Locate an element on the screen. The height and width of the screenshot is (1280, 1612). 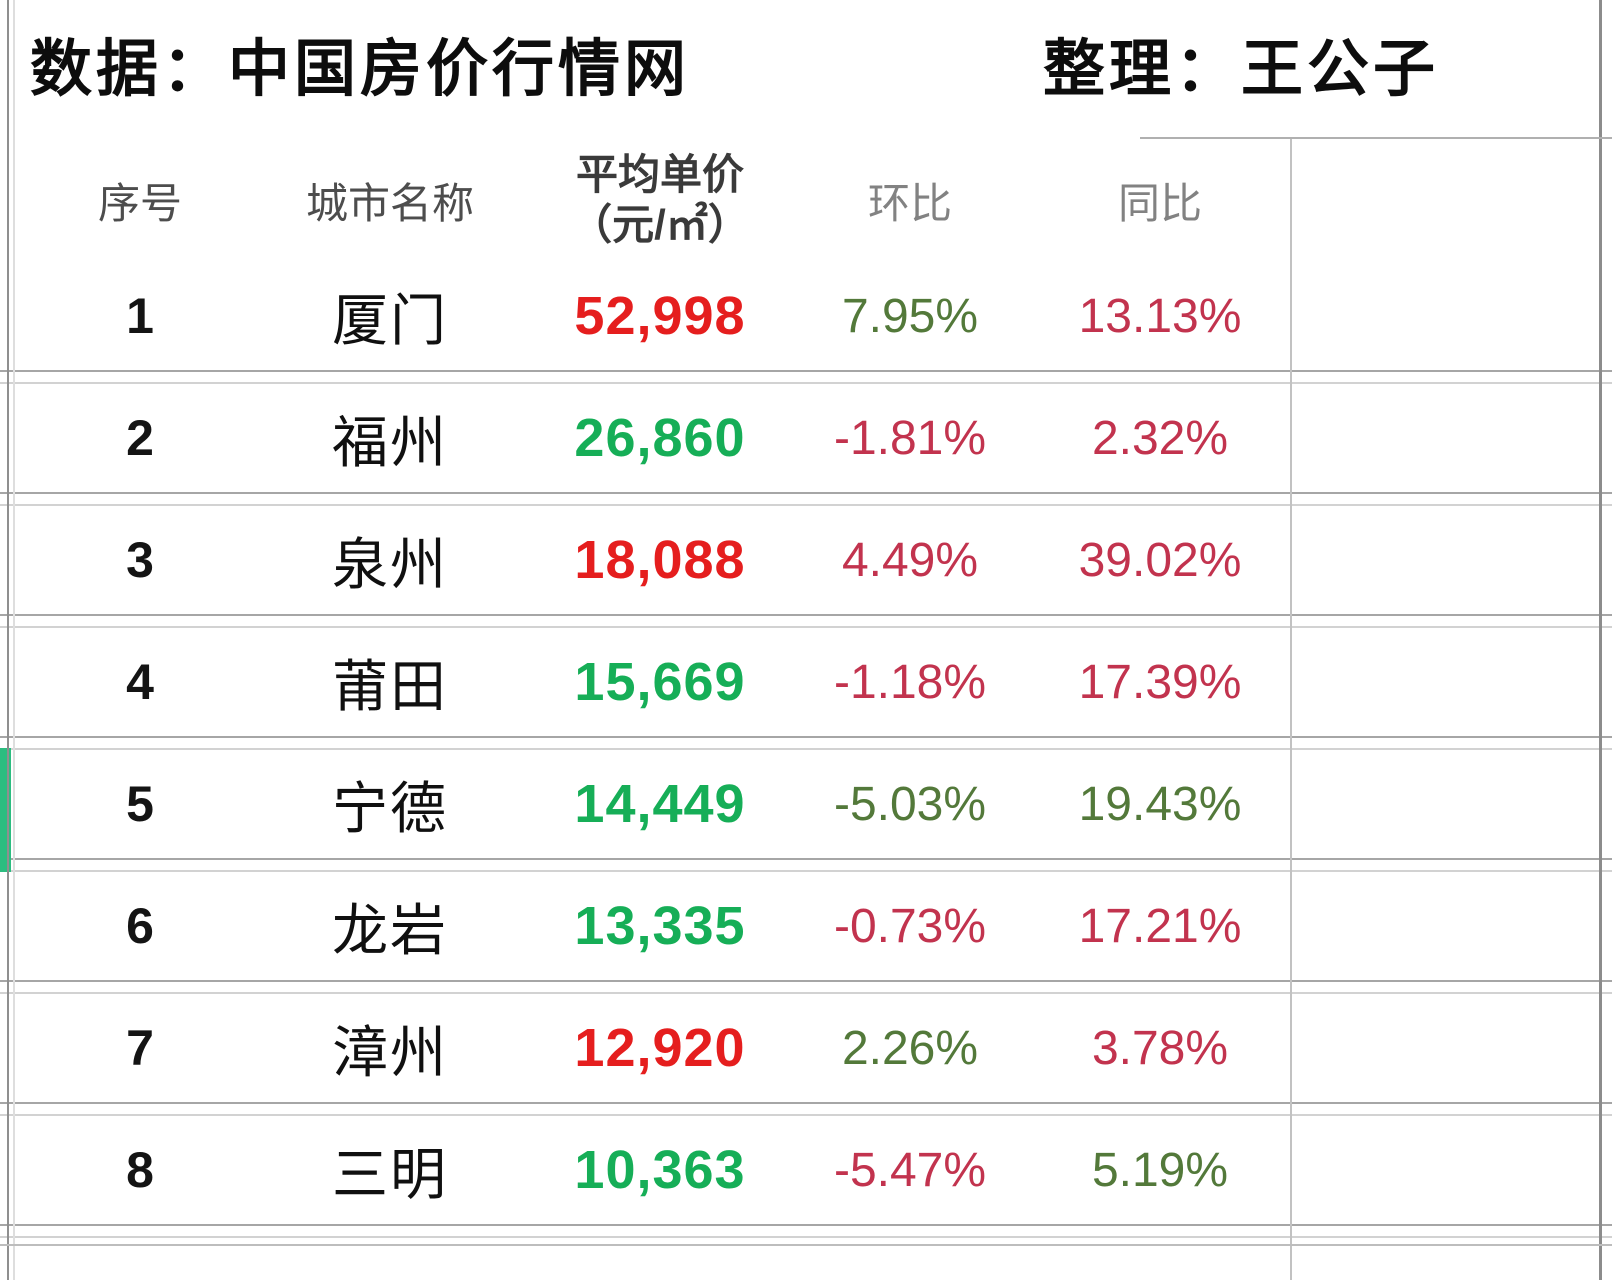
city-cell: 莆田 is located at coordinates (390, 686).